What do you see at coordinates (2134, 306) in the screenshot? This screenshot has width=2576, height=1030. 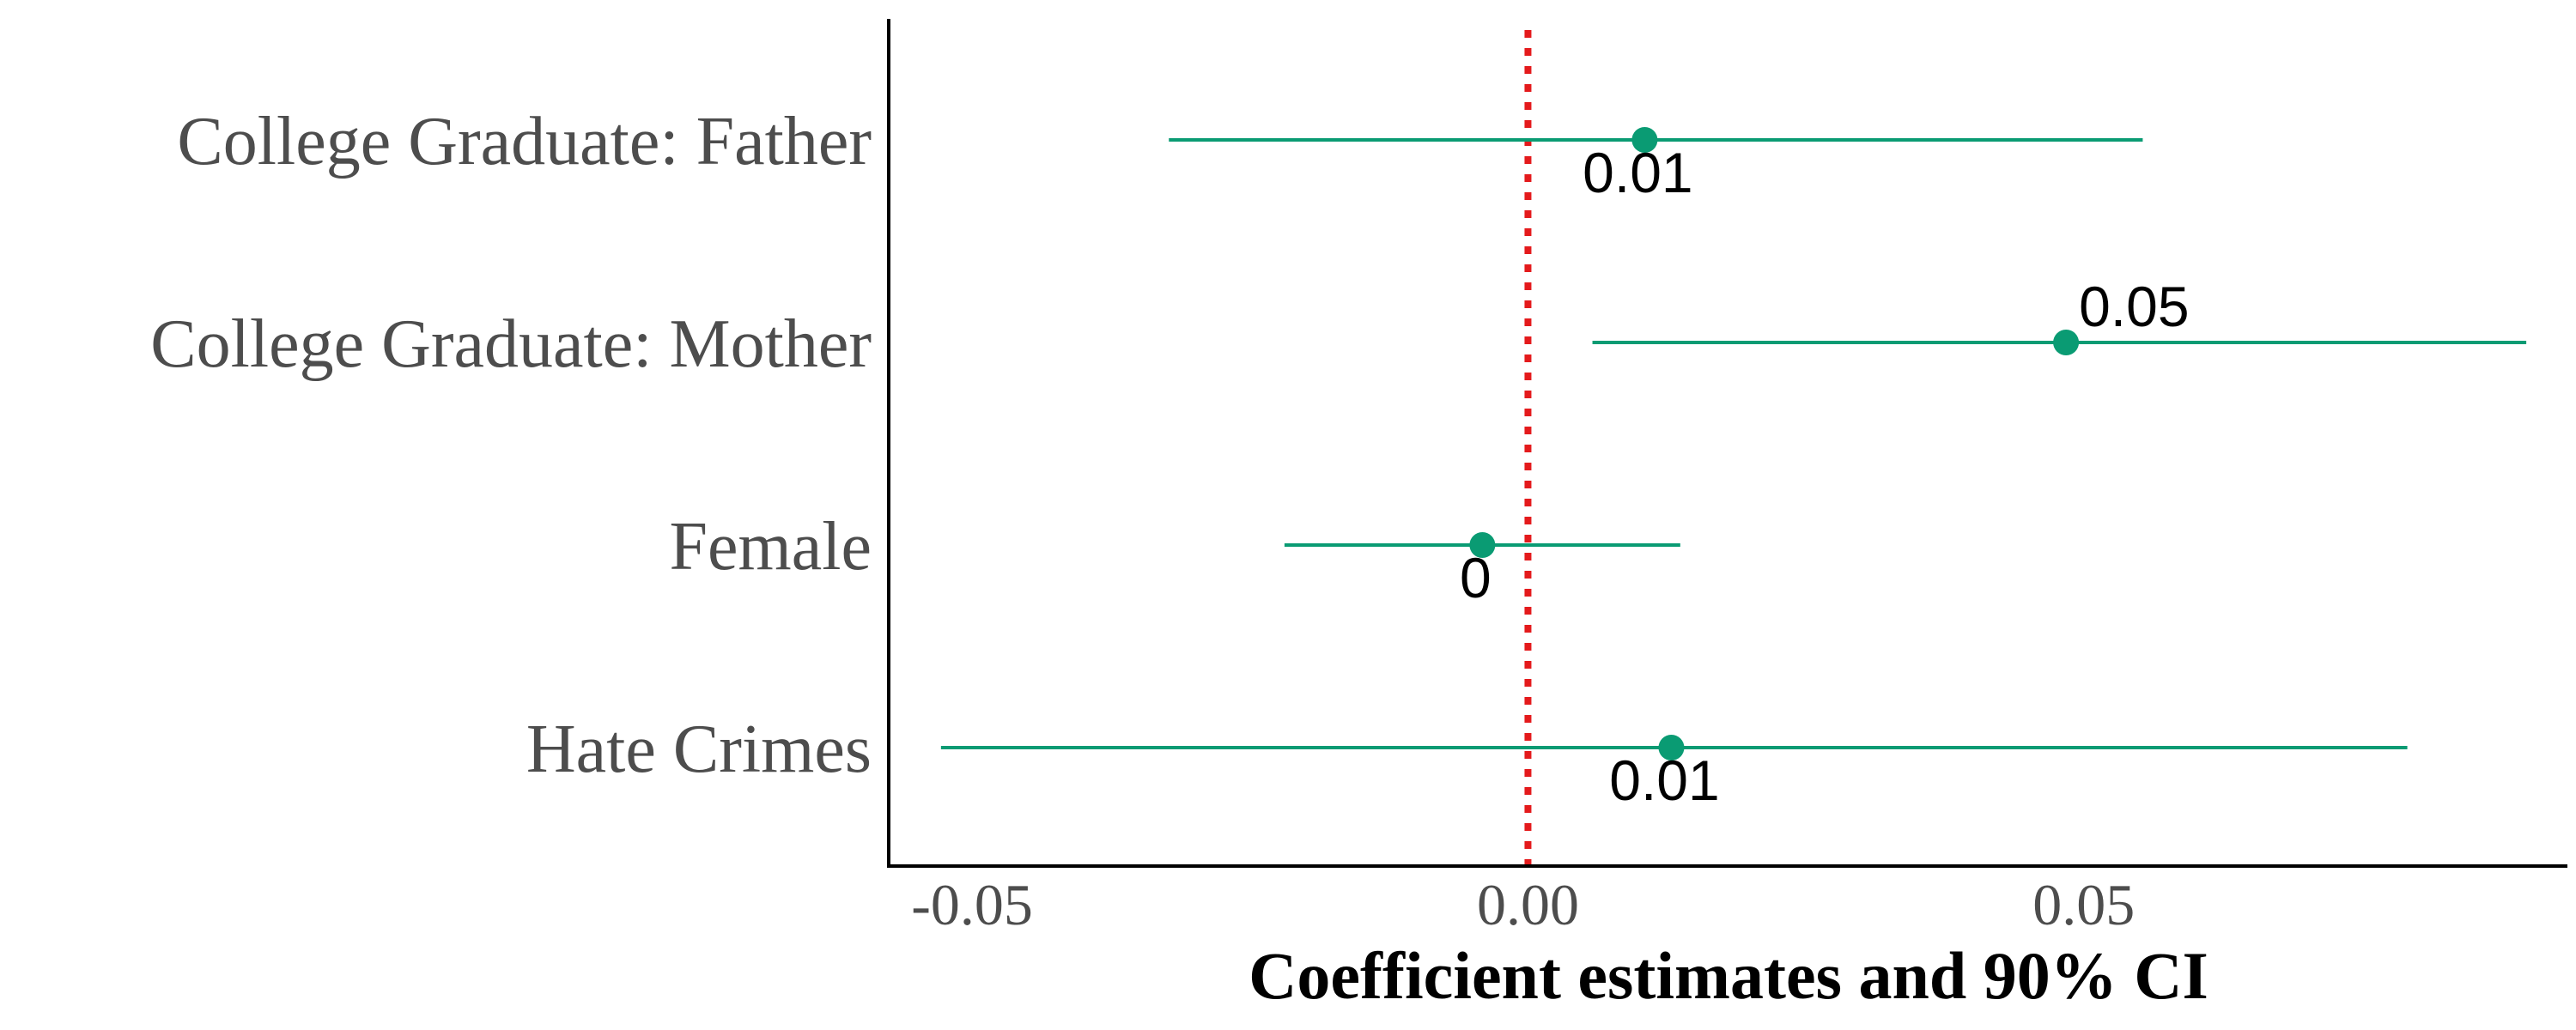 I see `data-label: 0.05` at bounding box center [2134, 306].